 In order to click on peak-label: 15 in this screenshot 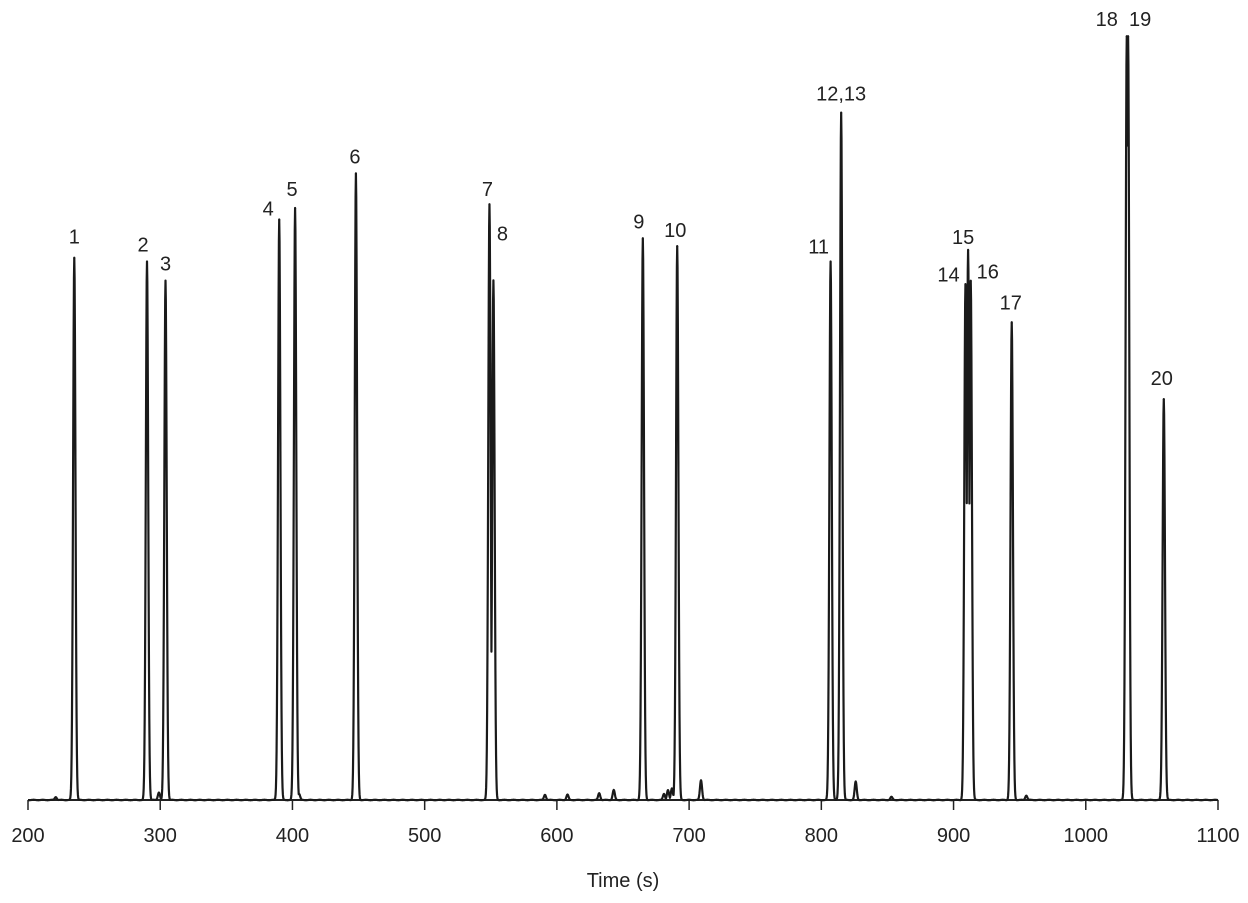, I will do `click(963, 238)`.